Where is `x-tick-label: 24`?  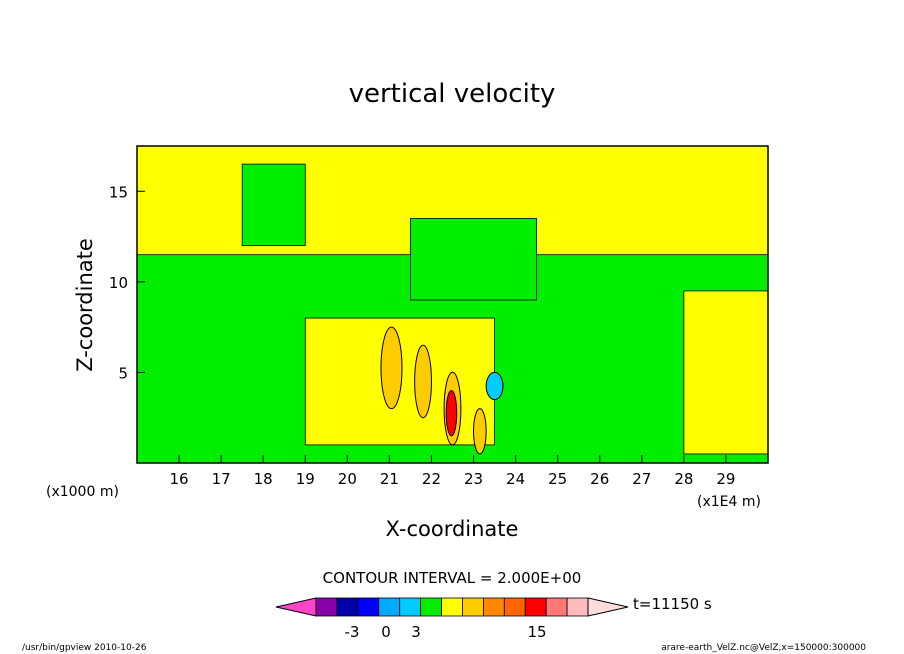
x-tick-label: 24 is located at coordinates (515, 479).